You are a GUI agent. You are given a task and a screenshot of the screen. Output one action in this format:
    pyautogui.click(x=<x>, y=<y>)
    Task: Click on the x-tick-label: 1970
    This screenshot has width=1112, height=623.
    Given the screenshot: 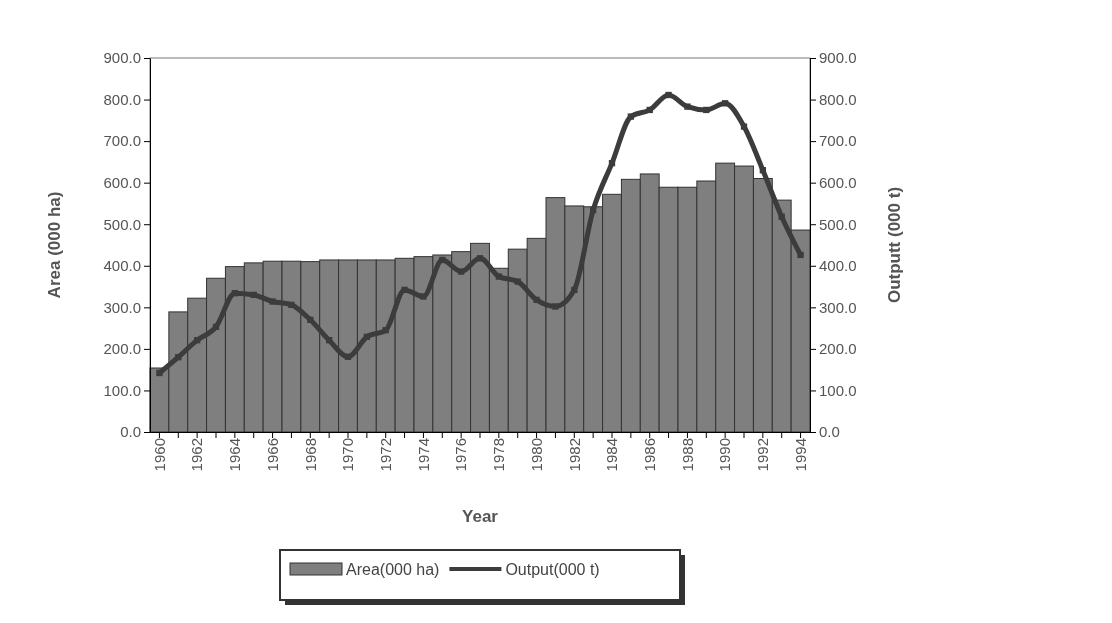 What is the action you would take?
    pyautogui.click(x=348, y=455)
    